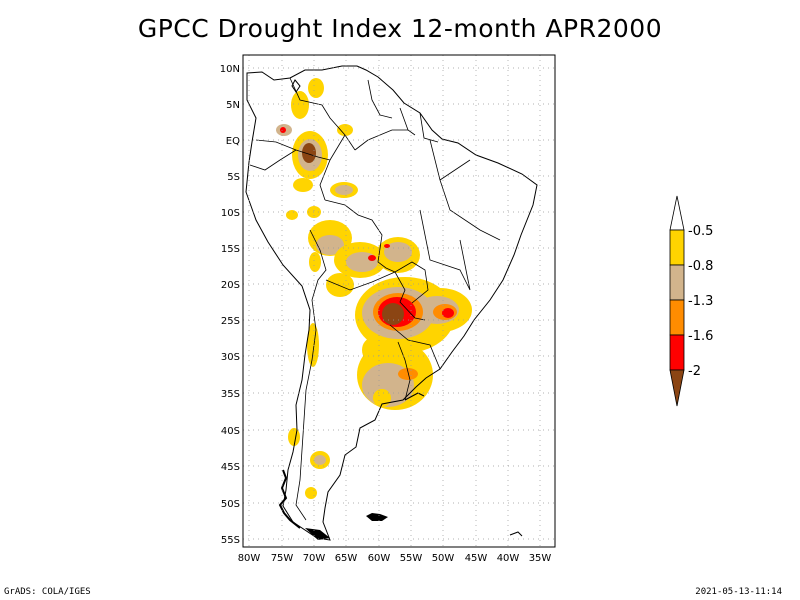 The width and height of the screenshot is (800, 600). What do you see at coordinates (230, 357) in the screenshot?
I see `lat-tick: 30S` at bounding box center [230, 357].